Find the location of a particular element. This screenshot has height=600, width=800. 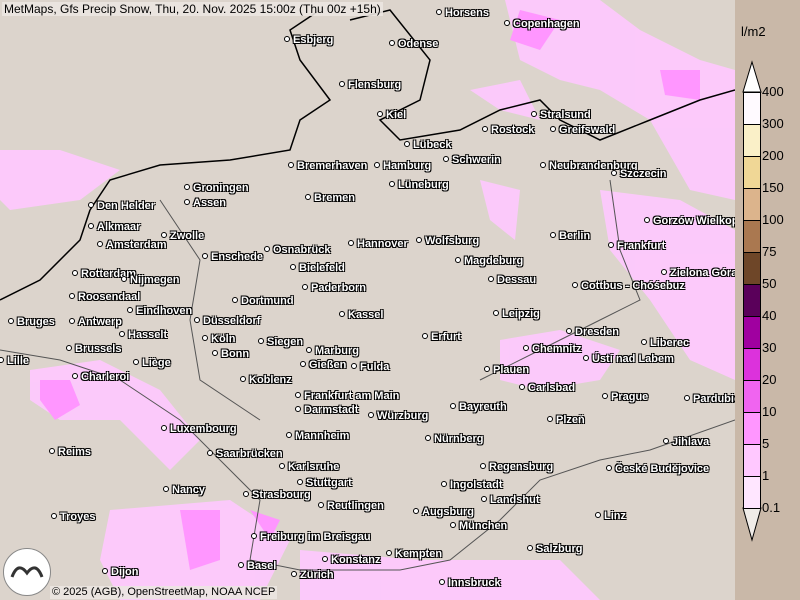

city-label: Ústí nad Labem is located at coordinates (628, 359).